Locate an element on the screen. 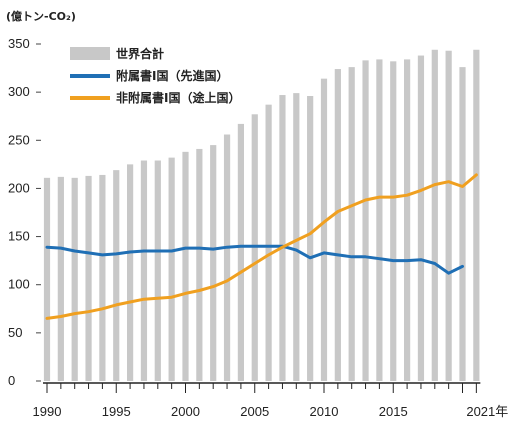 Image resolution: width=522 pixels, height=428 pixels. x-tick-label: 2005 is located at coordinates (254, 411).